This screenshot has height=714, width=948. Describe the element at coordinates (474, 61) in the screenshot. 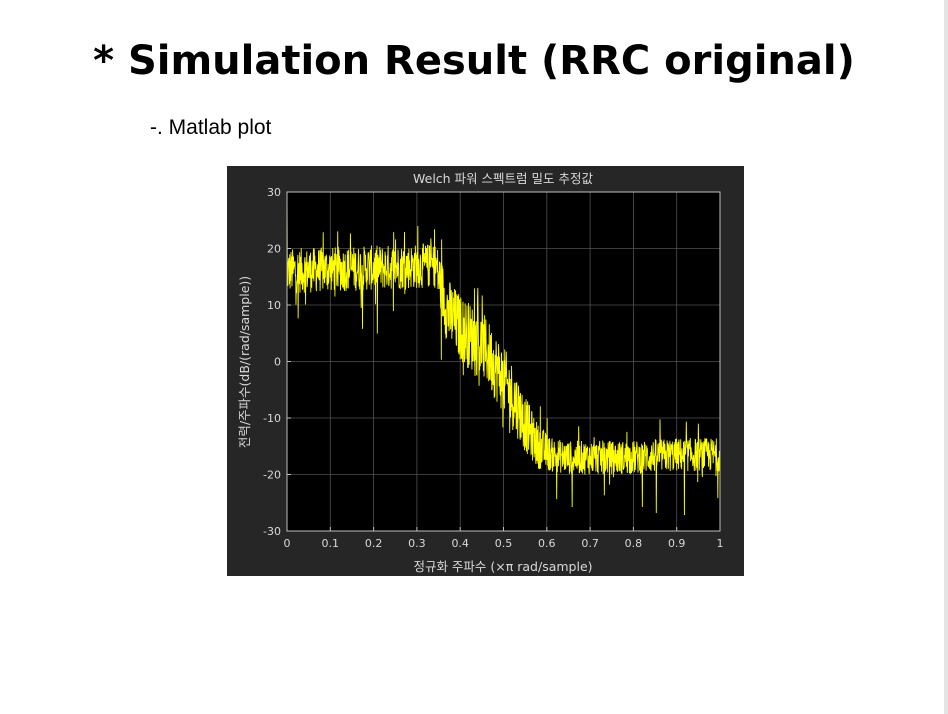

I see `slide-title: * Simulation Result (RRC original)` at that location.